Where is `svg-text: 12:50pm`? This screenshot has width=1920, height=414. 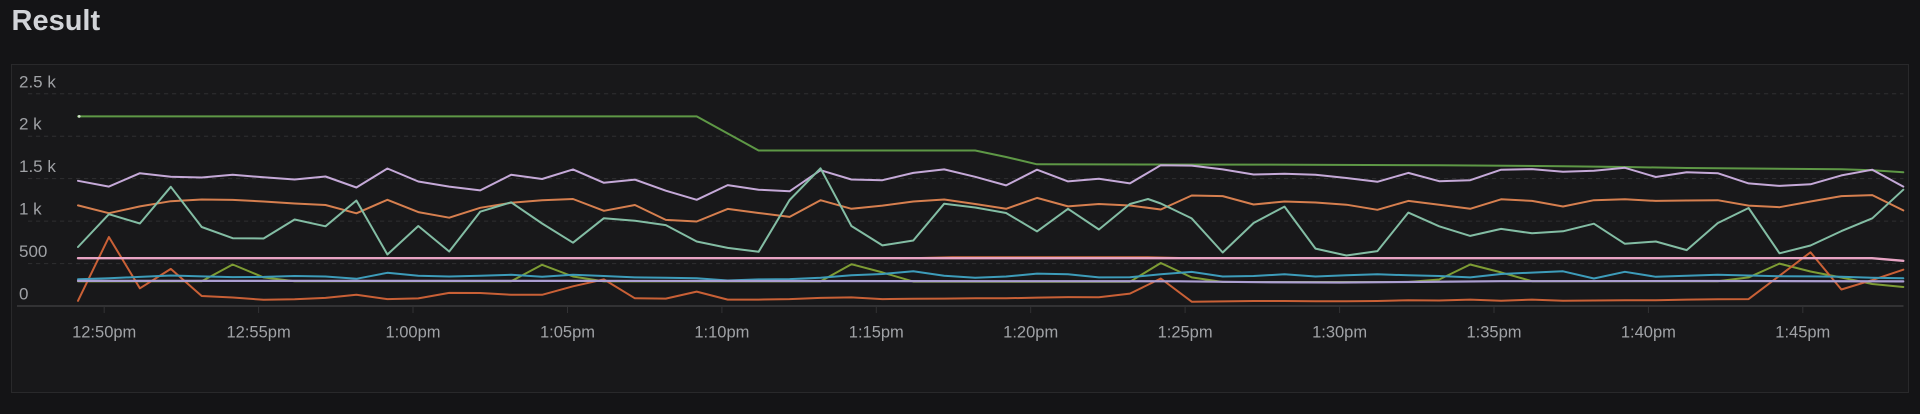 svg-text: 12:50pm is located at coordinates (104, 333).